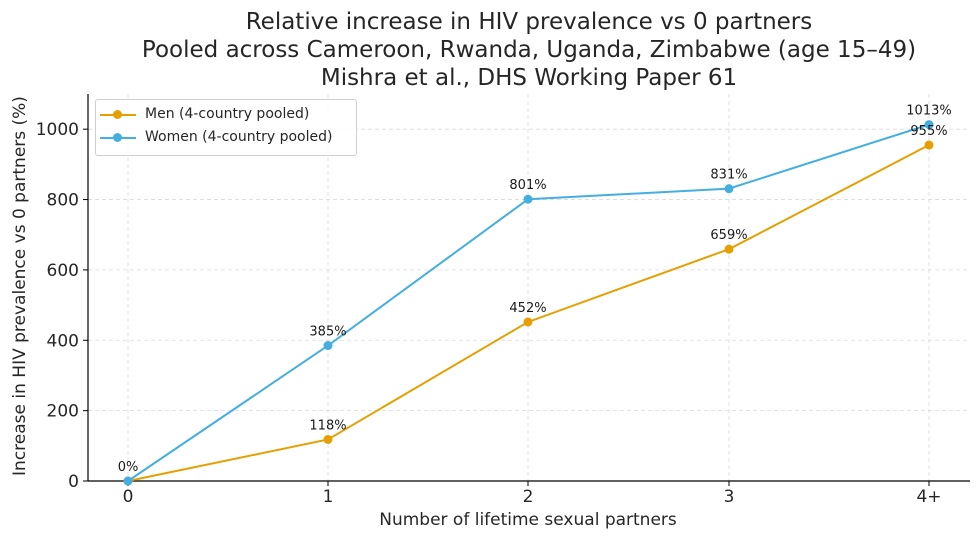 The width and height of the screenshot is (980, 540). Describe the element at coordinates (328, 497) in the screenshot. I see `x-tick-label: 1` at that location.